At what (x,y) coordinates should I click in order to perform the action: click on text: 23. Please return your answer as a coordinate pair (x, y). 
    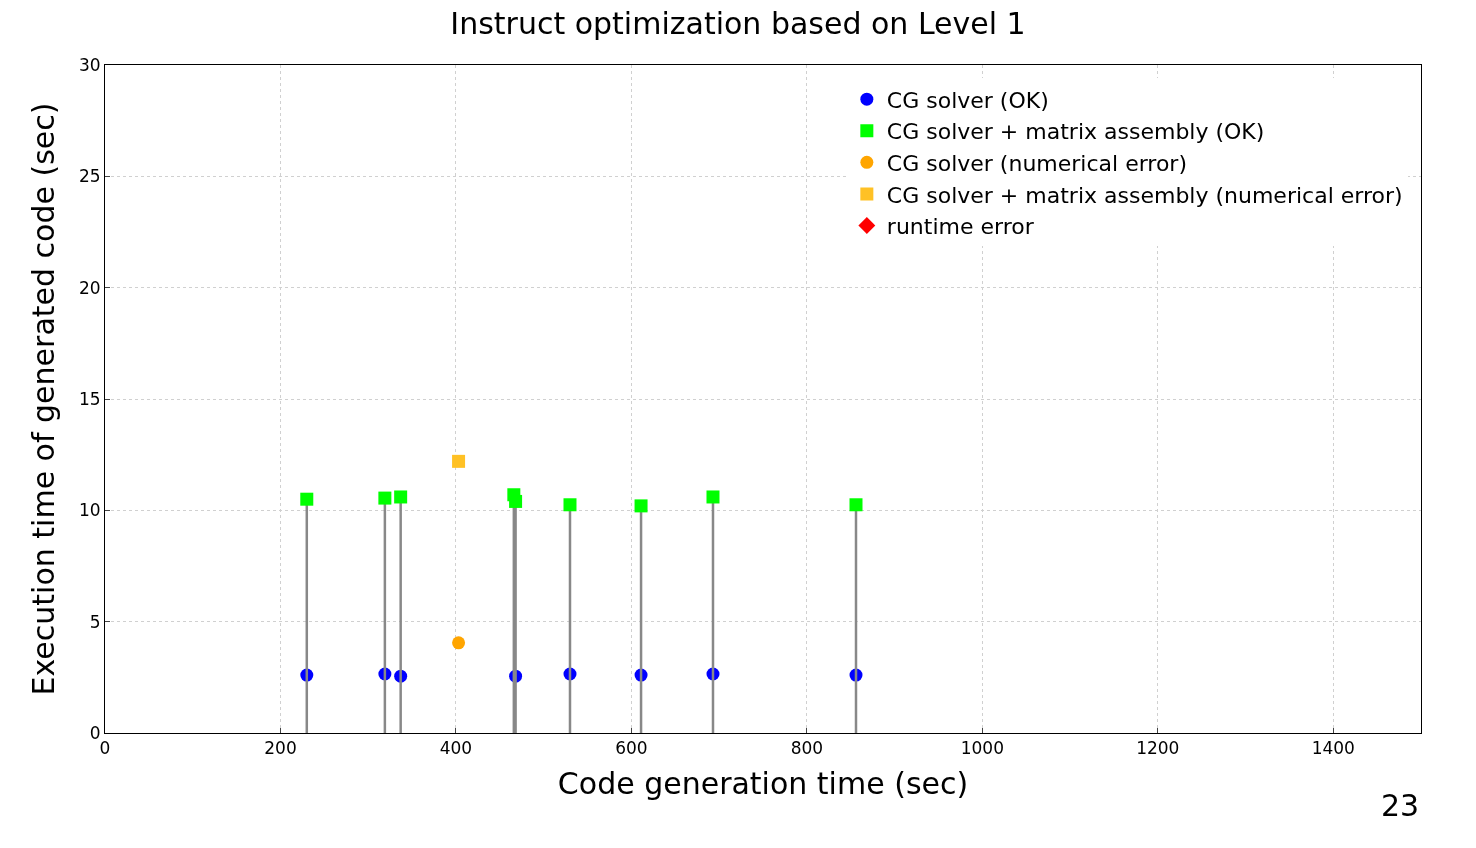
    Looking at the image, I should click on (1400, 805).